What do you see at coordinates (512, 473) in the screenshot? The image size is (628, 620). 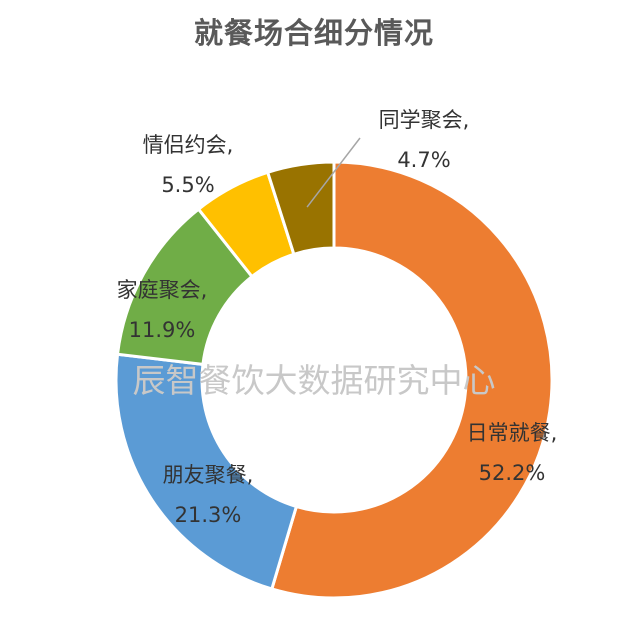 I see `slice-value-label: 52.2%` at bounding box center [512, 473].